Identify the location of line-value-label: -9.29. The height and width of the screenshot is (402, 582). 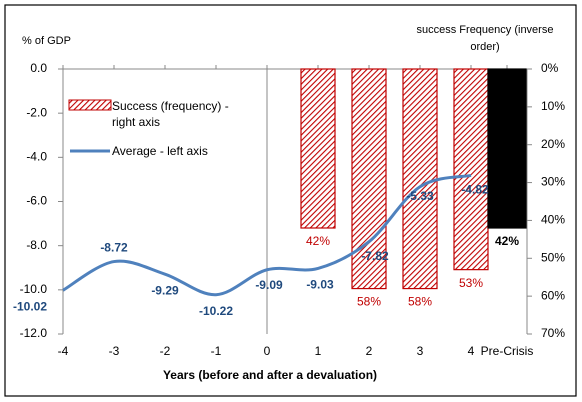
(165, 290).